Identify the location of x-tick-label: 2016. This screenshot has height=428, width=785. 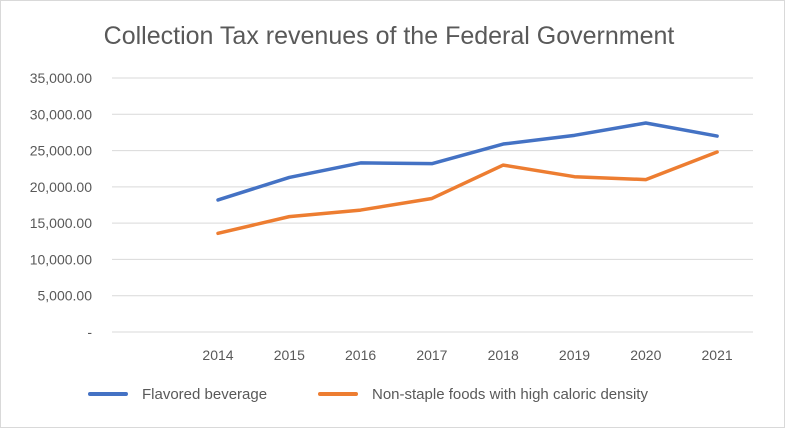
(360, 355).